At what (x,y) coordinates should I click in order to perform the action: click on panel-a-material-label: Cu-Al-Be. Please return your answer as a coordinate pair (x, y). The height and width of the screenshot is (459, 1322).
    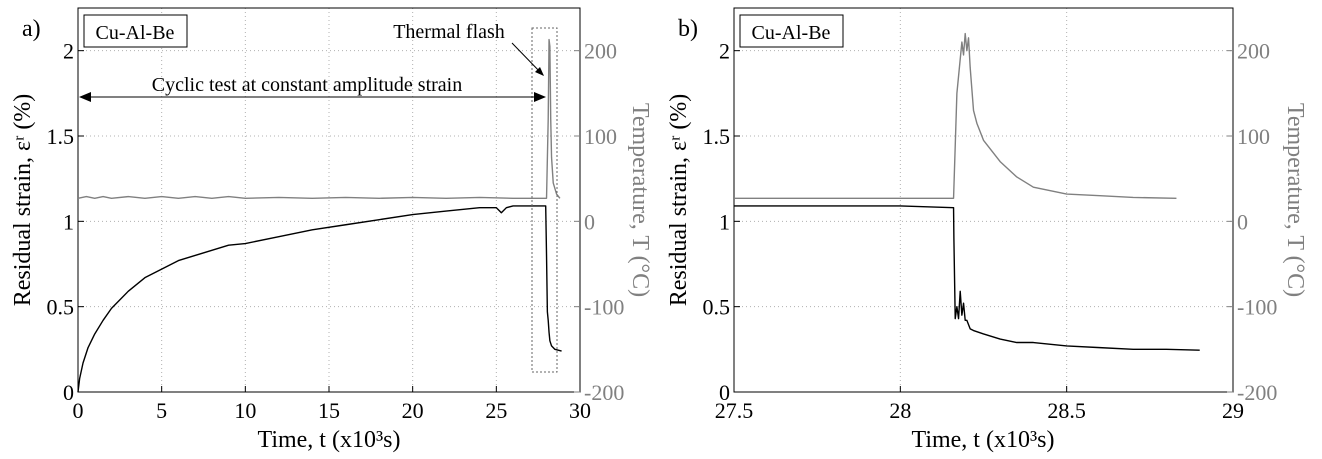
    Looking at the image, I should click on (135, 33).